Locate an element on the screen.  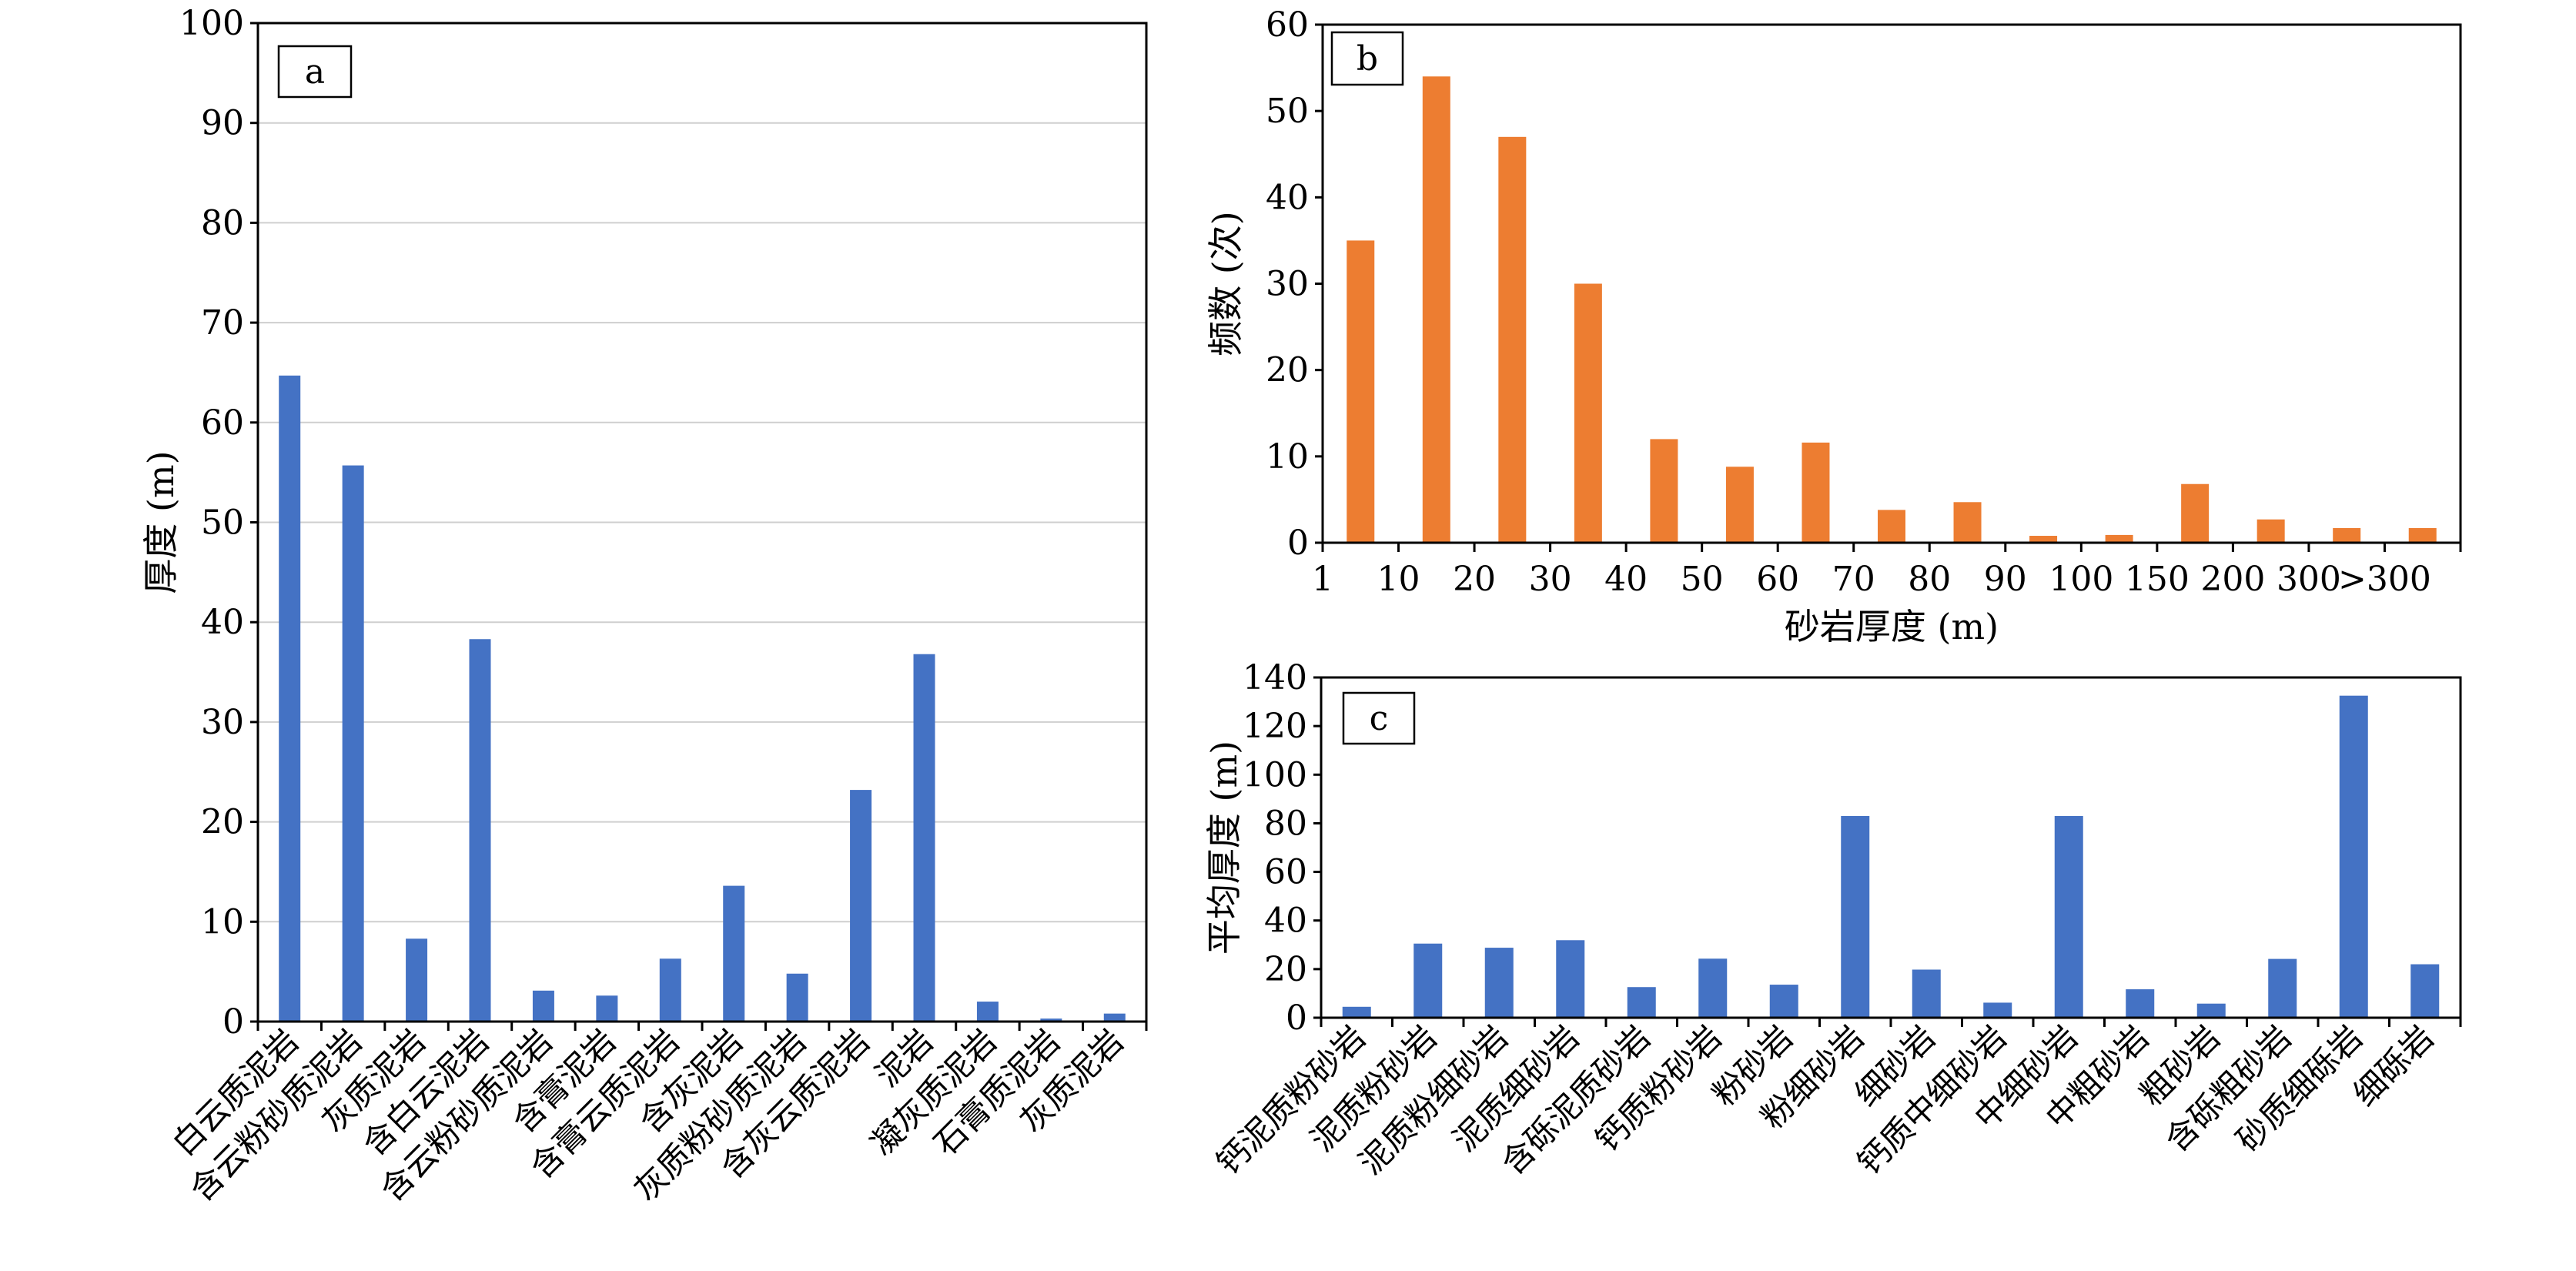
ytick-label-b-3: 30 is located at coordinates (1287, 284).